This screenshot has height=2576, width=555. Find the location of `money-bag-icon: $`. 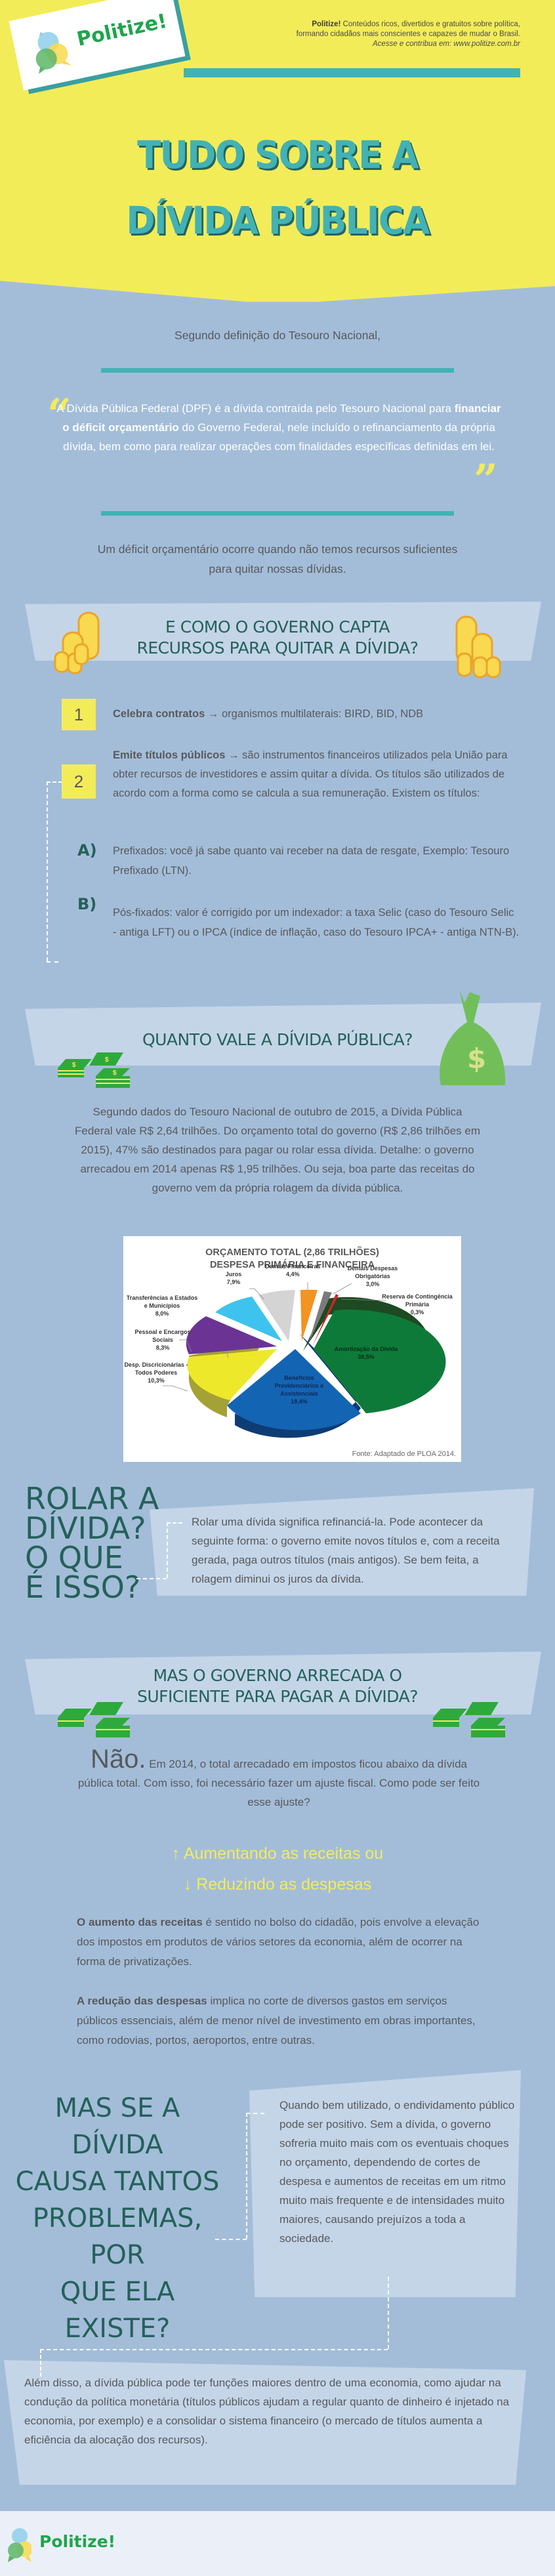

money-bag-icon: $ is located at coordinates (473, 1037).